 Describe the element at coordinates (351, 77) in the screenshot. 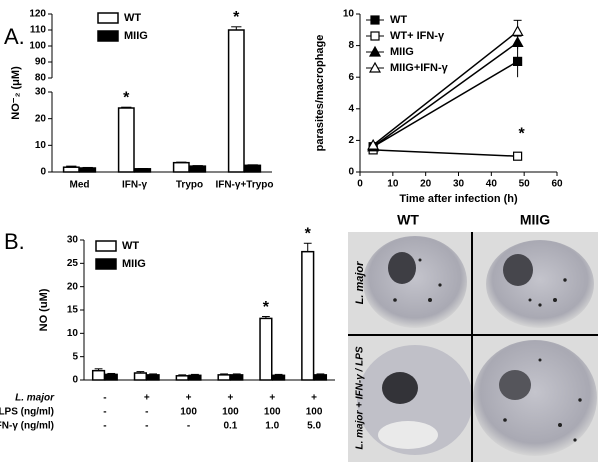

I see `y-tick-label: 6` at that location.